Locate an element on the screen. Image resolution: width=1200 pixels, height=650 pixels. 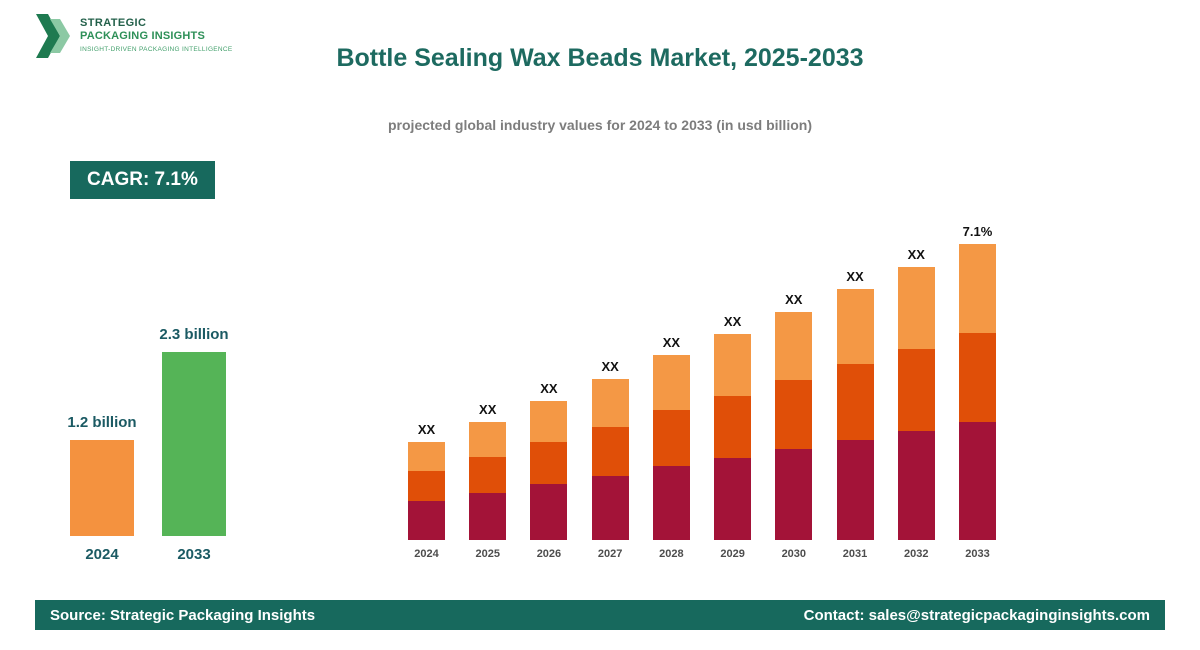
stacked-bar-column: XX 2031 is located at coordinates (855, 414).